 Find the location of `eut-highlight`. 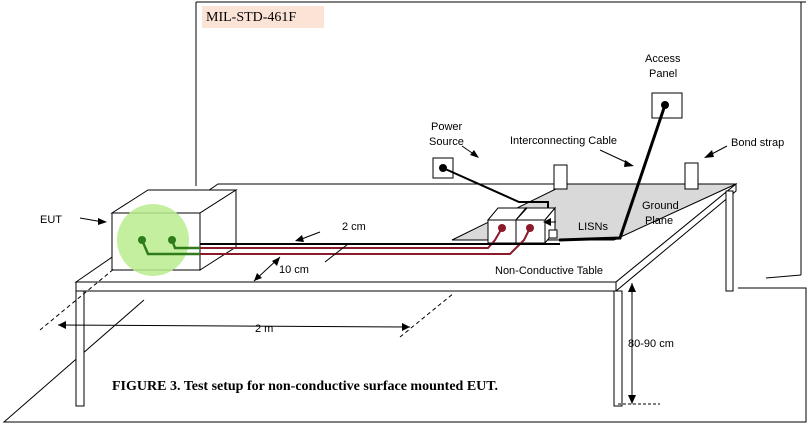

eut-highlight is located at coordinates (153, 240).